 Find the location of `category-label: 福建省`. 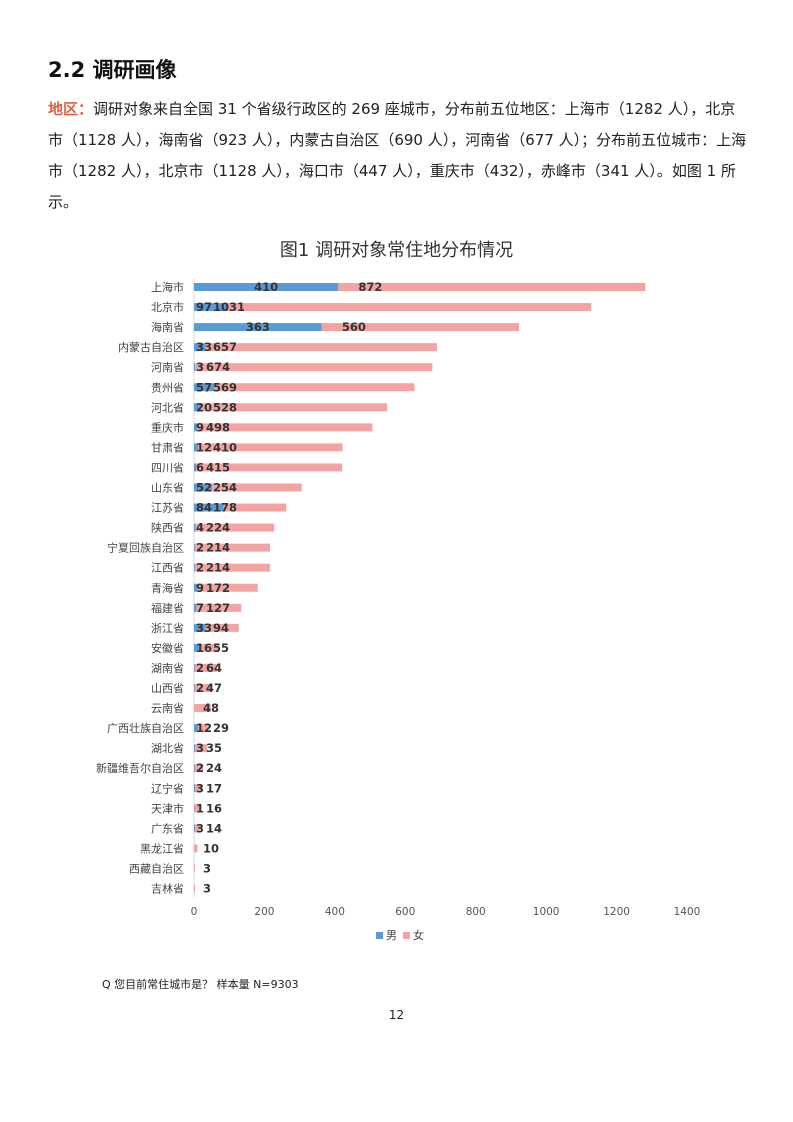

category-label: 福建省 is located at coordinates (167, 608).